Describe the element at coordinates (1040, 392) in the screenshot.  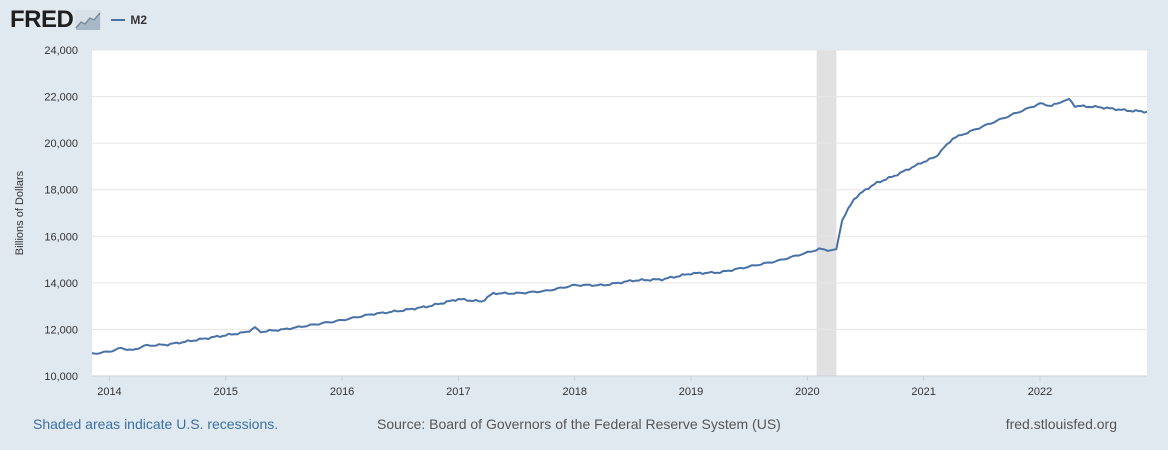
I see `x-tick-label: 2022` at that location.